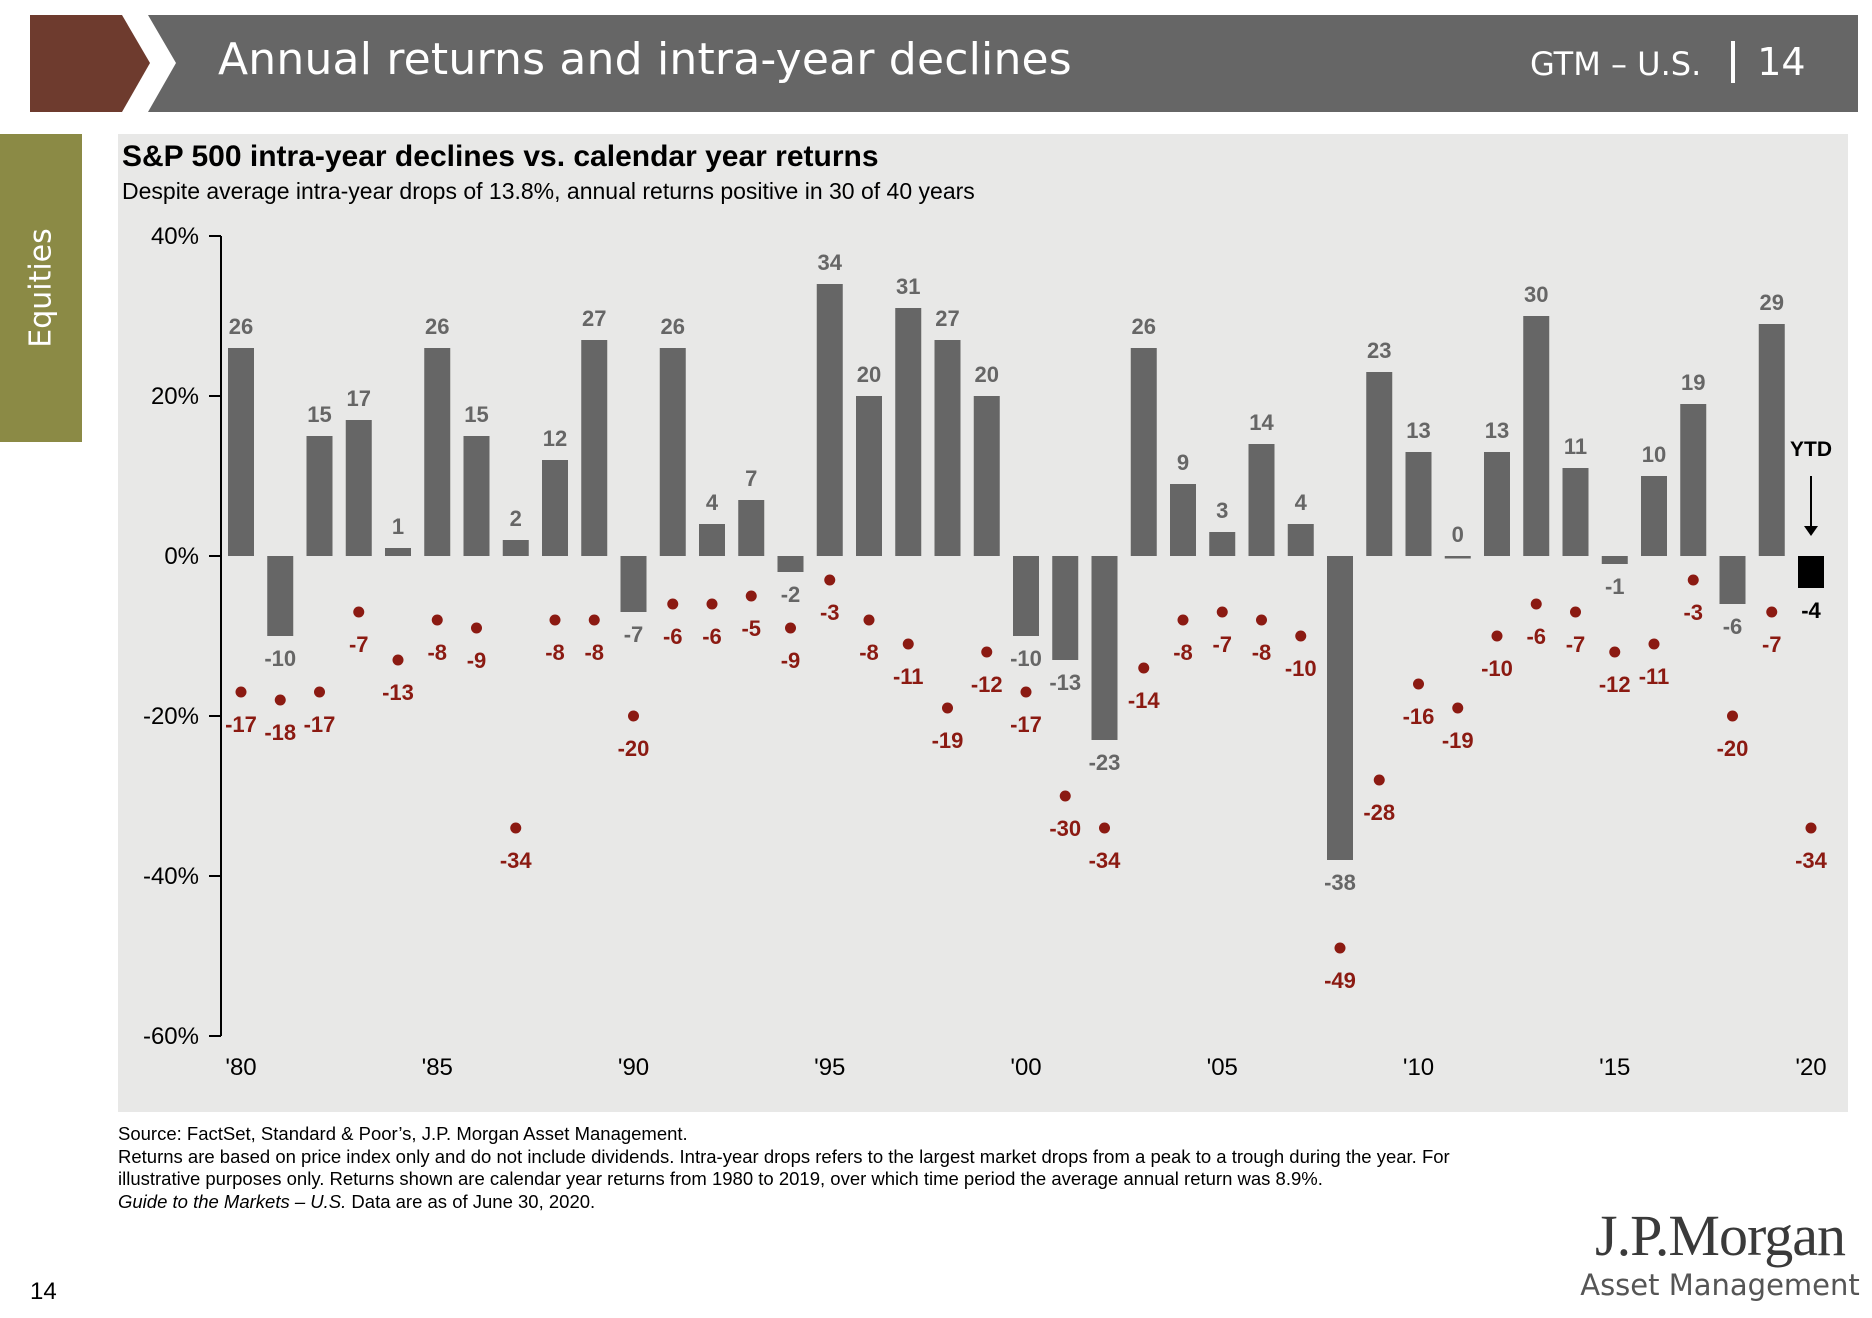 Image resolution: width=1872 pixels, height=1318 pixels. What do you see at coordinates (1065, 828) in the screenshot?
I see `intra-year-decline-label: -30` at bounding box center [1065, 828].